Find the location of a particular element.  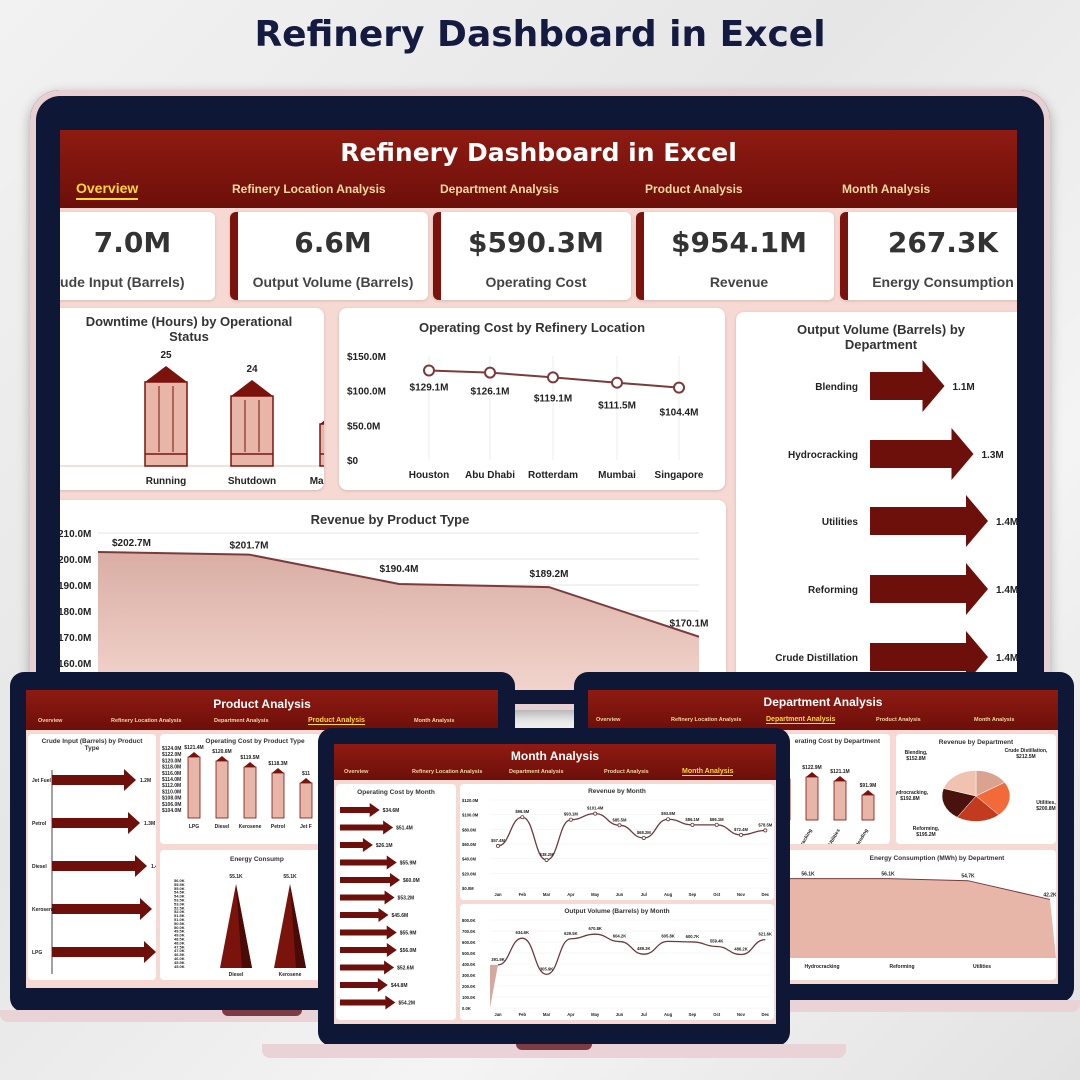

energy-department-line is located at coordinates (914, 889).